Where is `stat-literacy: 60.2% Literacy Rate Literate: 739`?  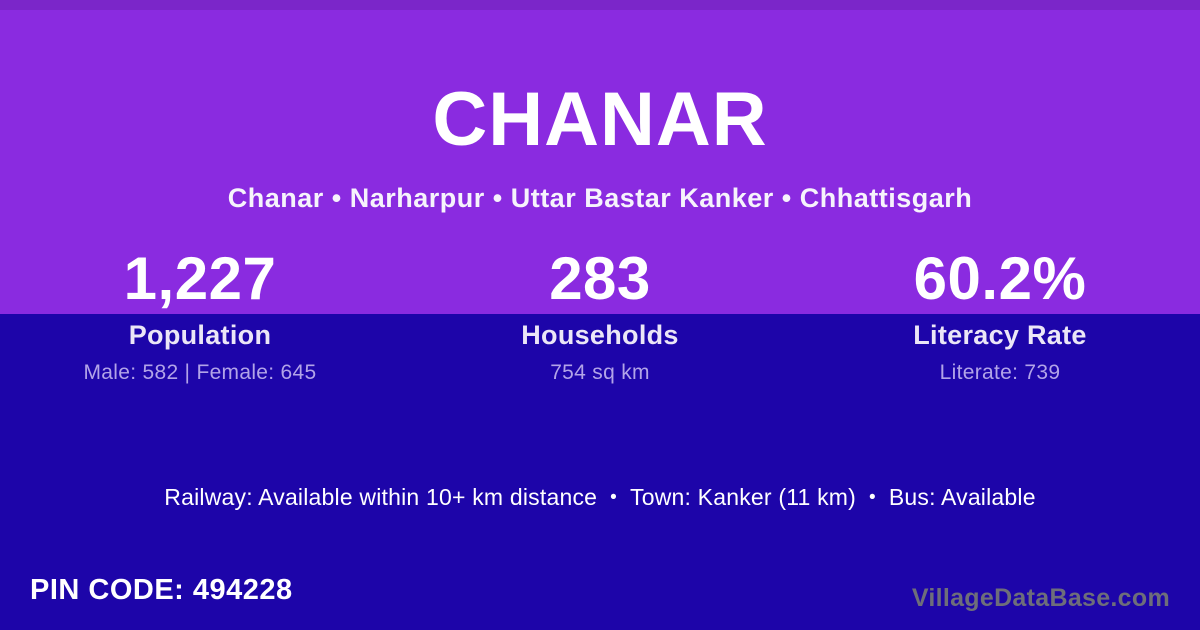
stat-literacy: 60.2% Literacy Rate Literate: 739 is located at coordinates (1000, 316).